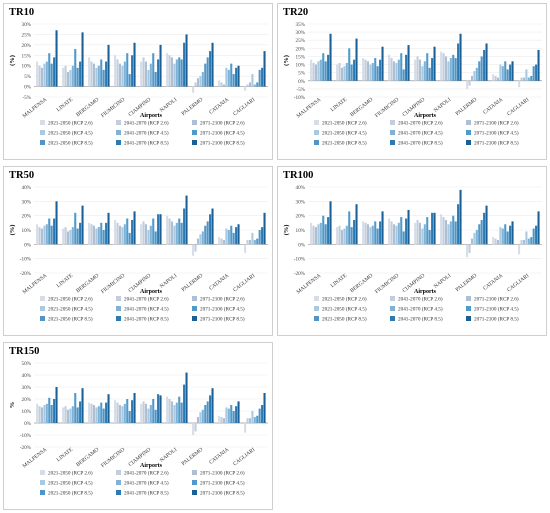 The image size is (550, 513). I want to click on x-tick-label: NAPOLI, so click(442, 281).